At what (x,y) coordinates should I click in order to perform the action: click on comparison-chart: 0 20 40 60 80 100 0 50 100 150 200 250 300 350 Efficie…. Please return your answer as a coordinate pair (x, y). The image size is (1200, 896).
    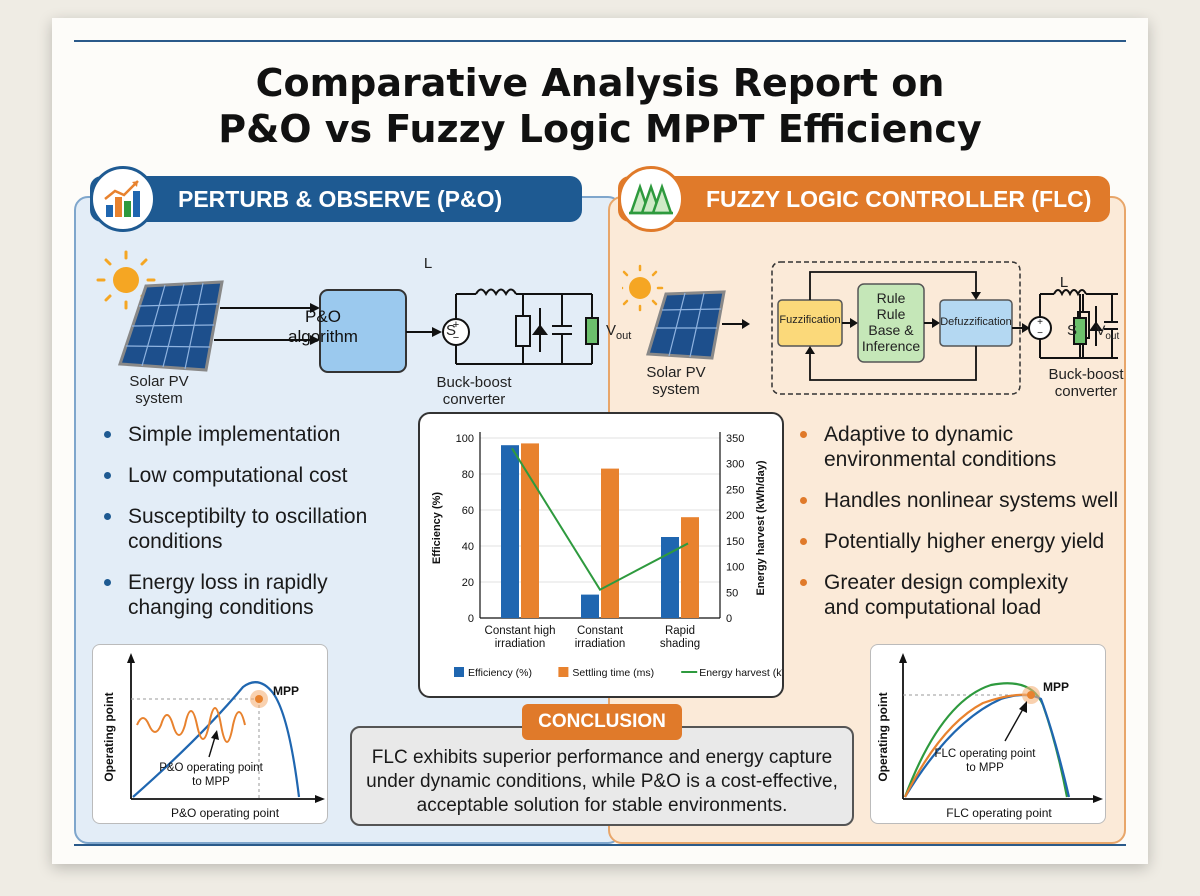
    Looking at the image, I should click on (619, 555).